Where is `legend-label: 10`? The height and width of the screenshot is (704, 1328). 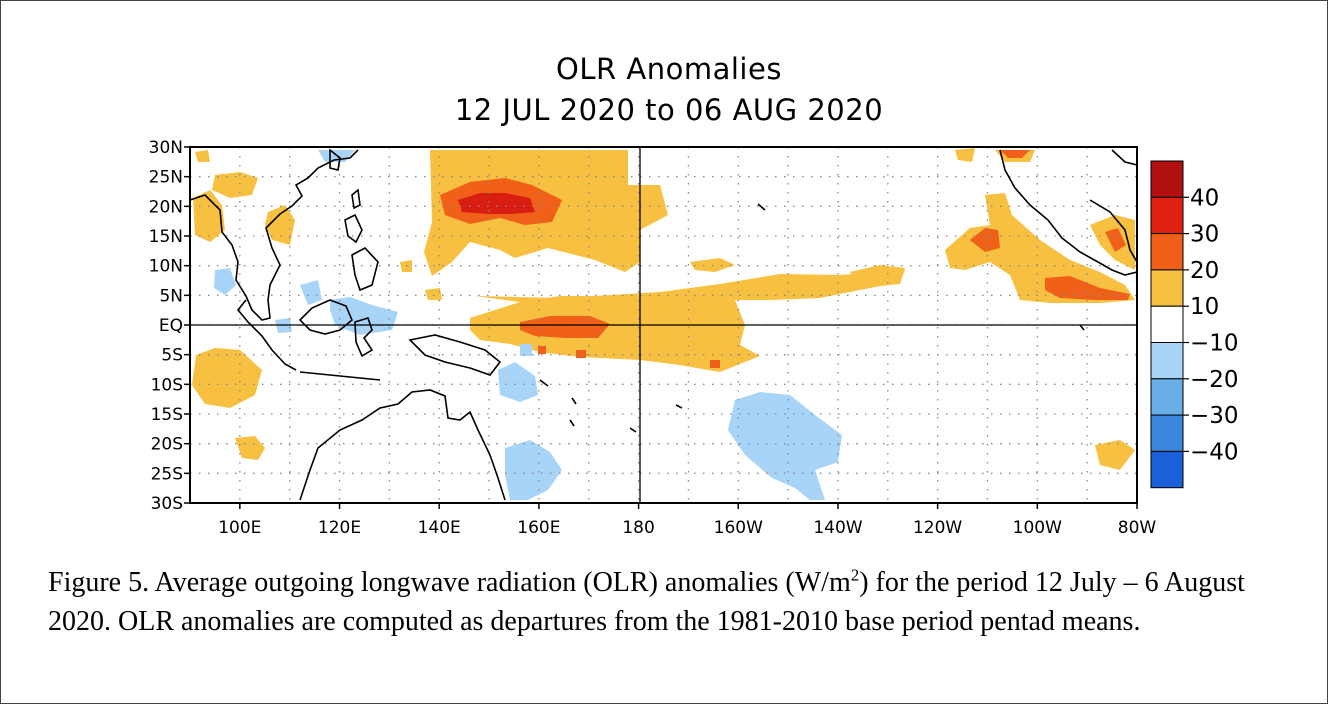
legend-label: 10 is located at coordinates (1204, 307).